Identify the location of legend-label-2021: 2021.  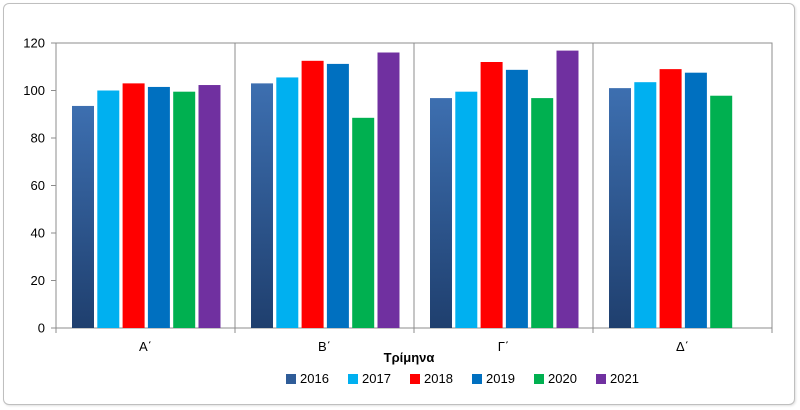
(624, 378).